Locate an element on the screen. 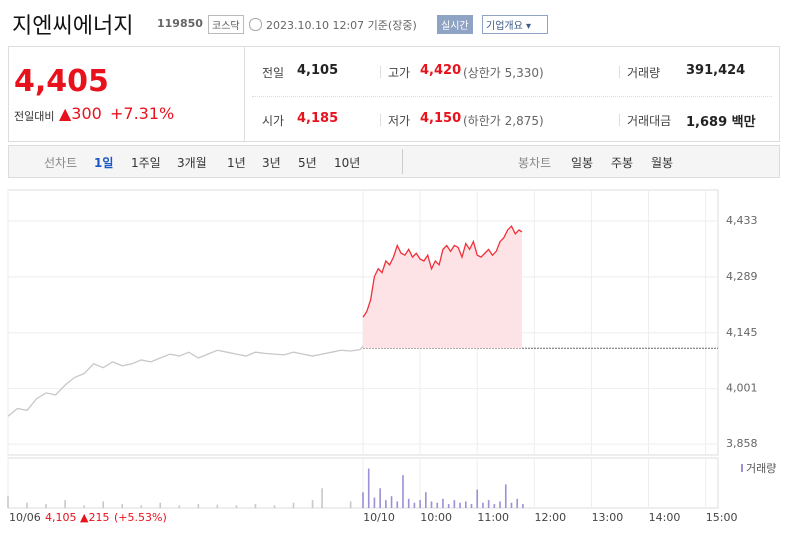 The image size is (787, 540). y-tick-label: 4,289 is located at coordinates (742, 276).